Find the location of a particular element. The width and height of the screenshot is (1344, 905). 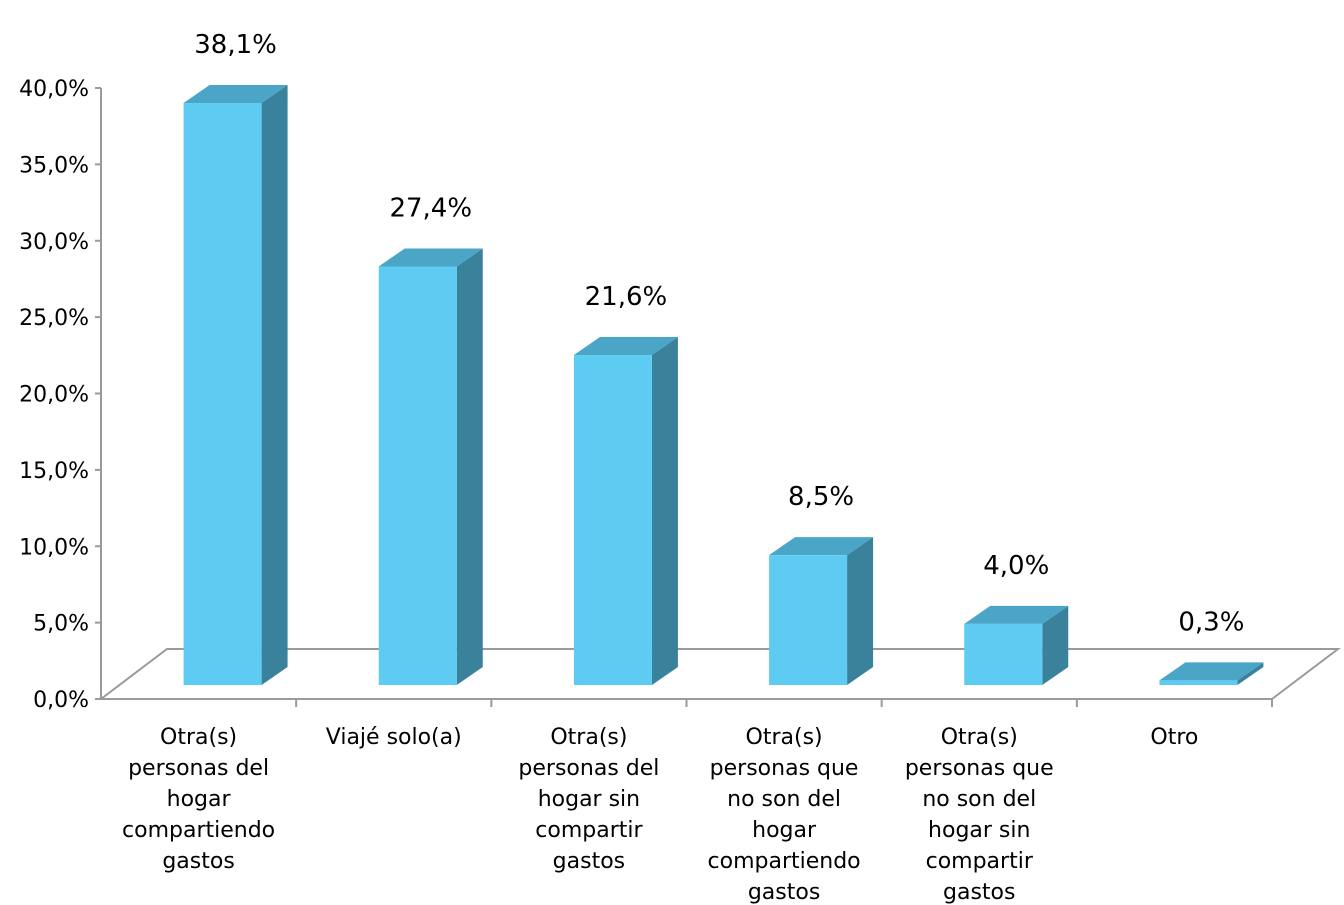

y-tick-label: 35,0% is located at coordinates (54, 165).